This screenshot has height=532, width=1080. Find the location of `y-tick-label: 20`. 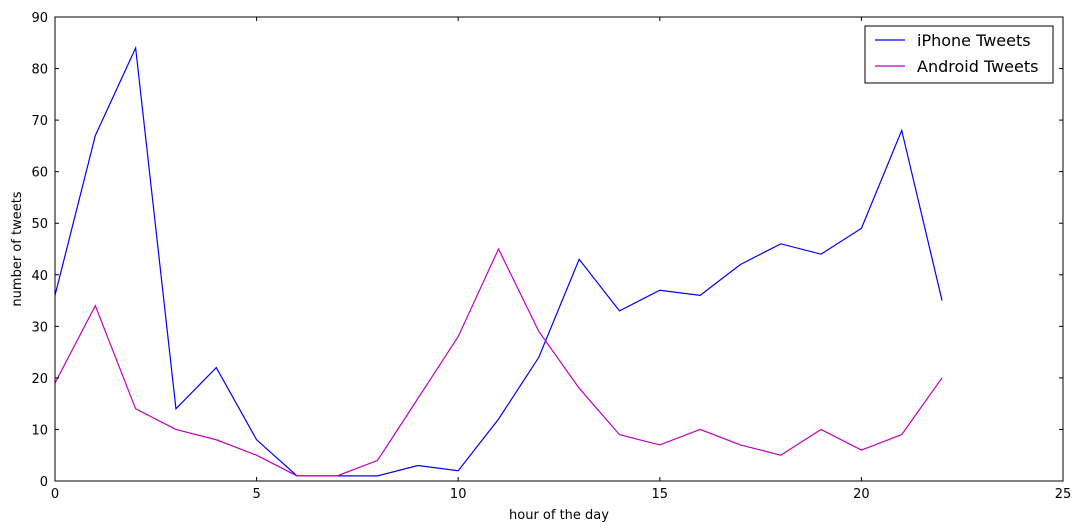

y-tick-label: 20 is located at coordinates (39, 379).